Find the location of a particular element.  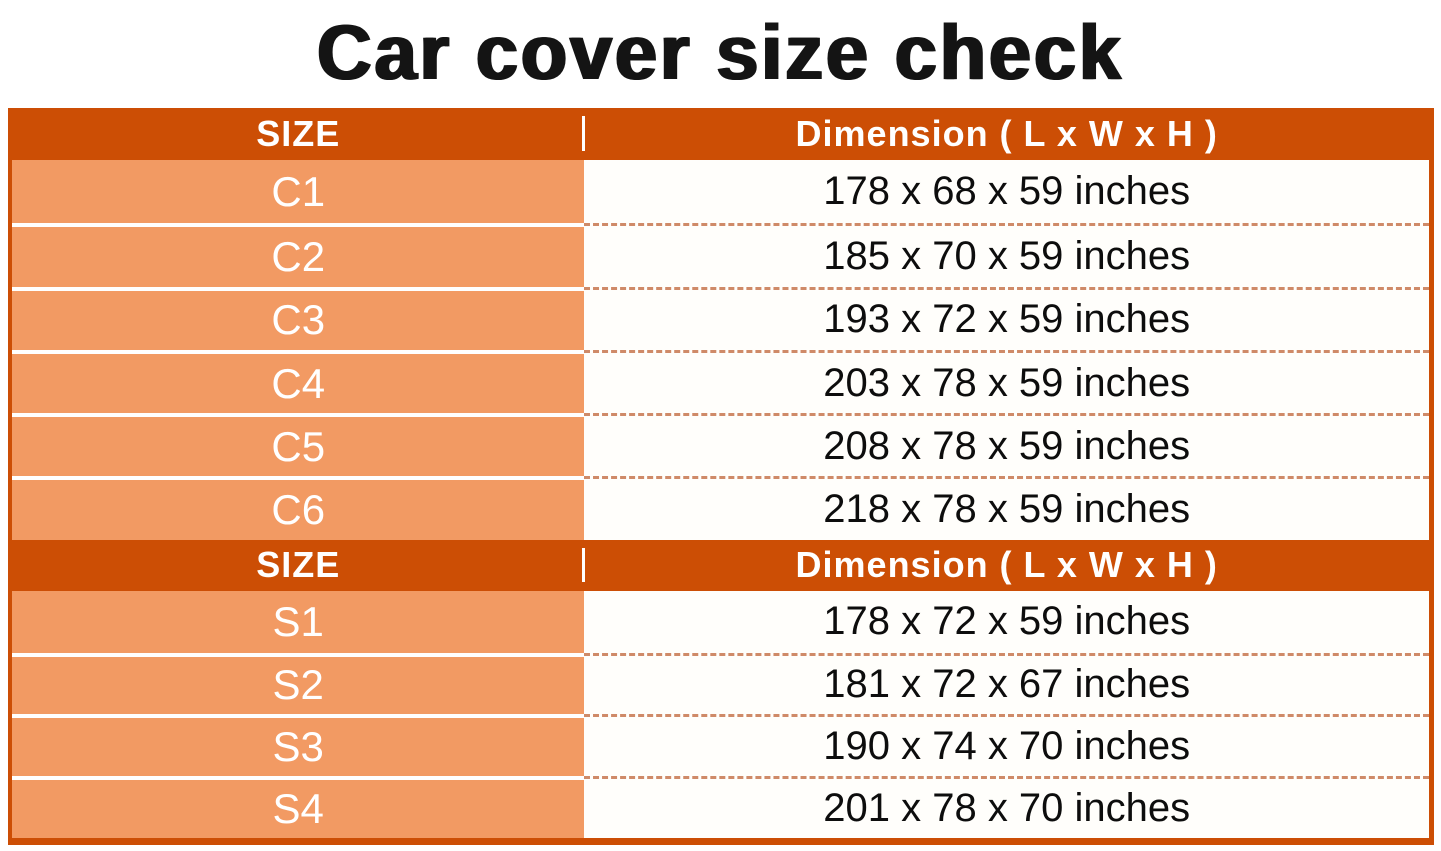

page-title: Car cover size check is located at coordinates (720, 51).